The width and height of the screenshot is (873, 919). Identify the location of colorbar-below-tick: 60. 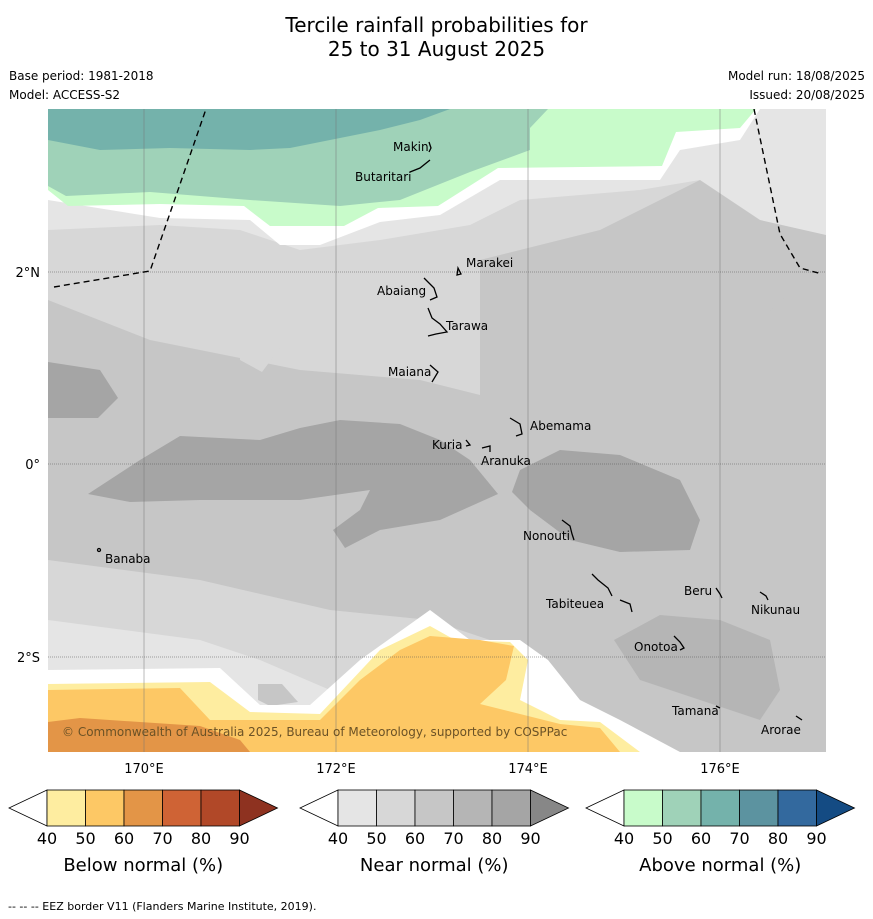
(124, 838).